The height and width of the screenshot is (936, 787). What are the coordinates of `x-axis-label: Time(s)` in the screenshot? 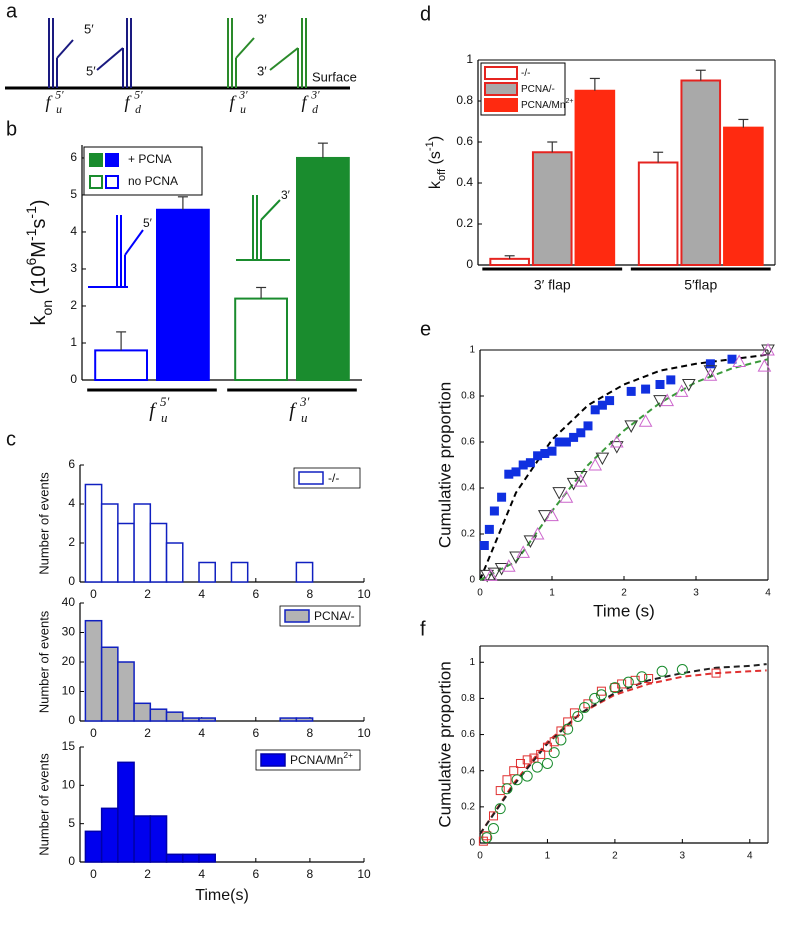 It's located at (222, 895).